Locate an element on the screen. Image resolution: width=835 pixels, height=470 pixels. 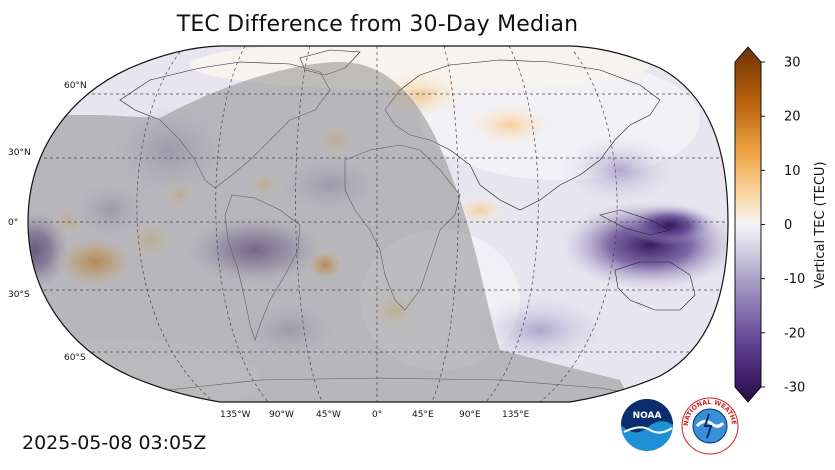
colorbar-tick-label: 30 is located at coordinates (792, 63).